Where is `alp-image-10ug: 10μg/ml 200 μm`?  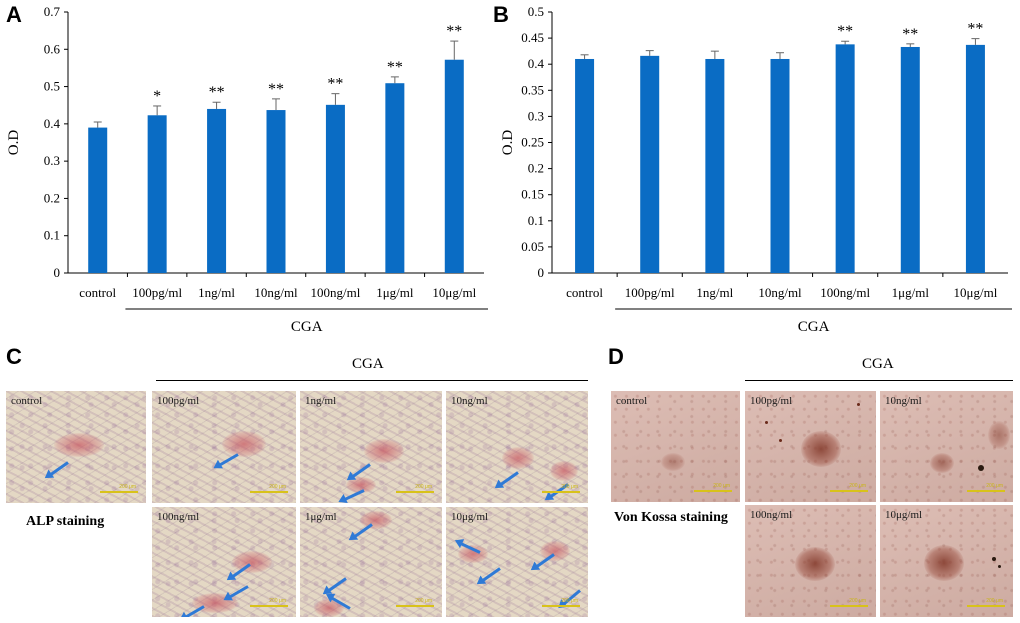
alp-image-10ug: 10μg/ml 200 μm is located at coordinates (517, 562).